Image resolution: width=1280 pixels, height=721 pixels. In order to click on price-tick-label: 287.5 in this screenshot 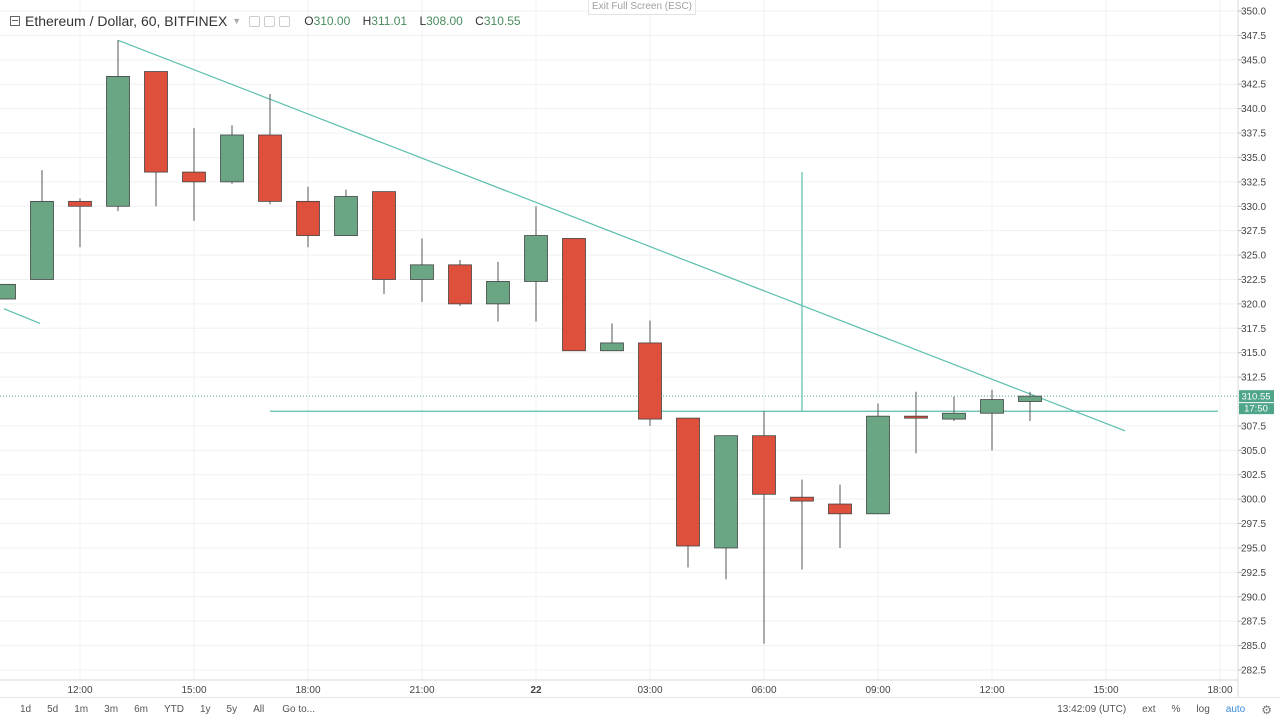, I will do `click(1253, 622)`.